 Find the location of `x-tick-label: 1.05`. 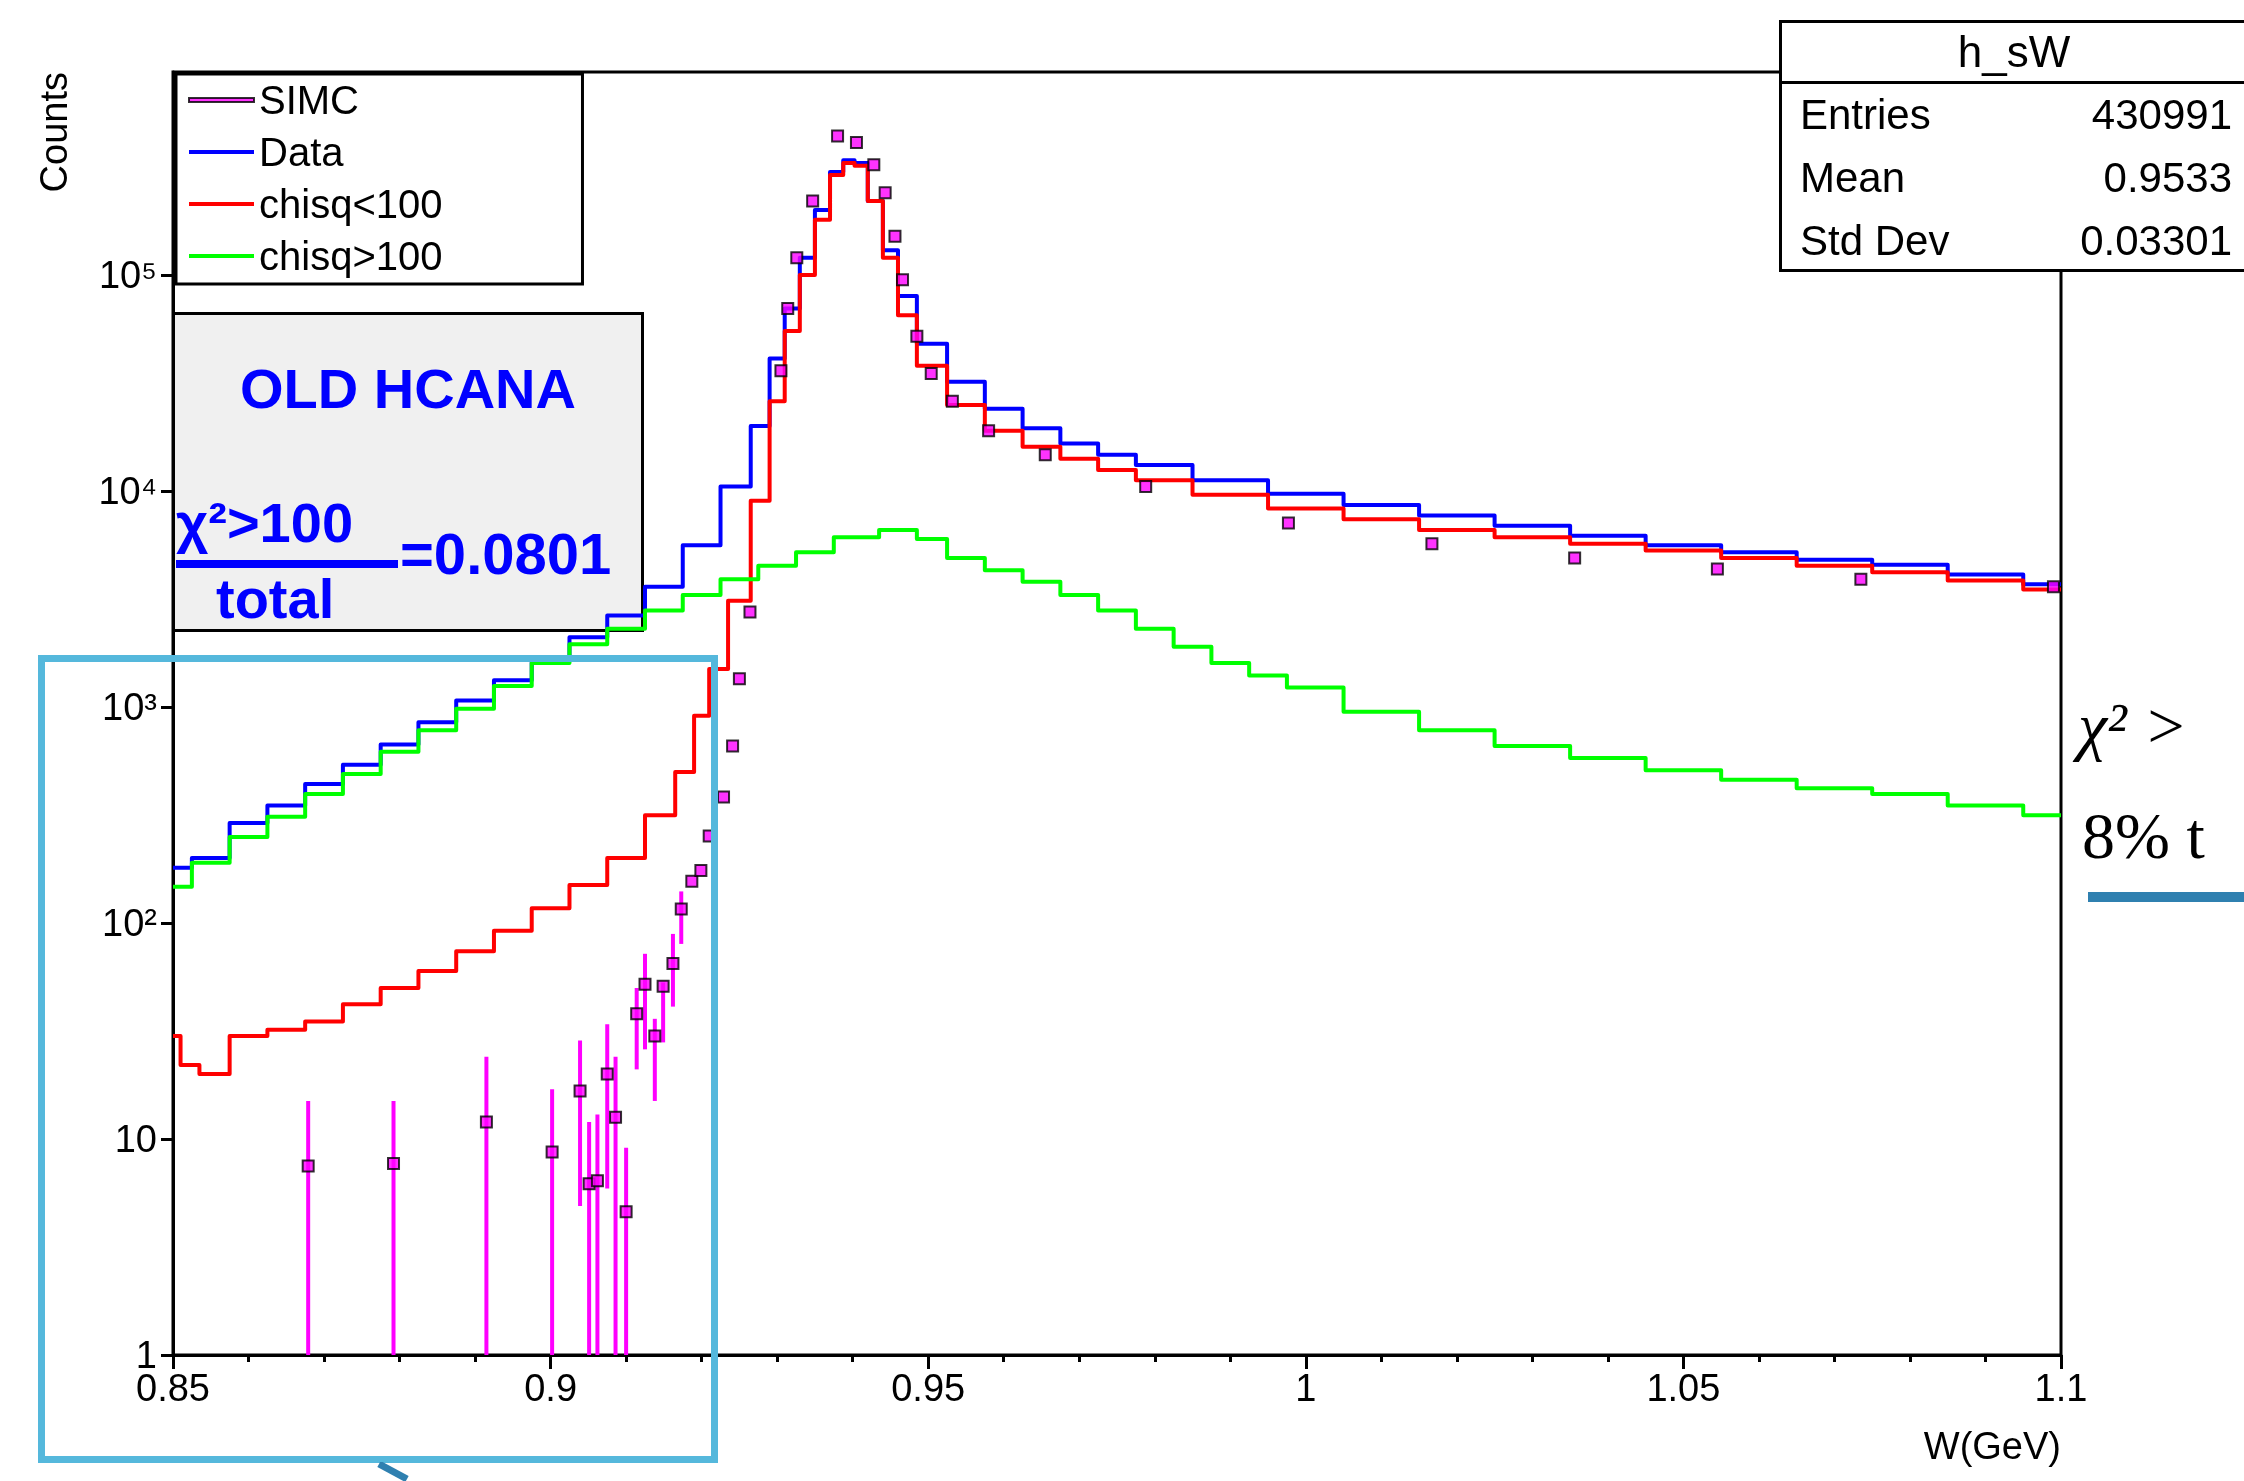

x-tick-label: 1.05 is located at coordinates (1683, 1388).